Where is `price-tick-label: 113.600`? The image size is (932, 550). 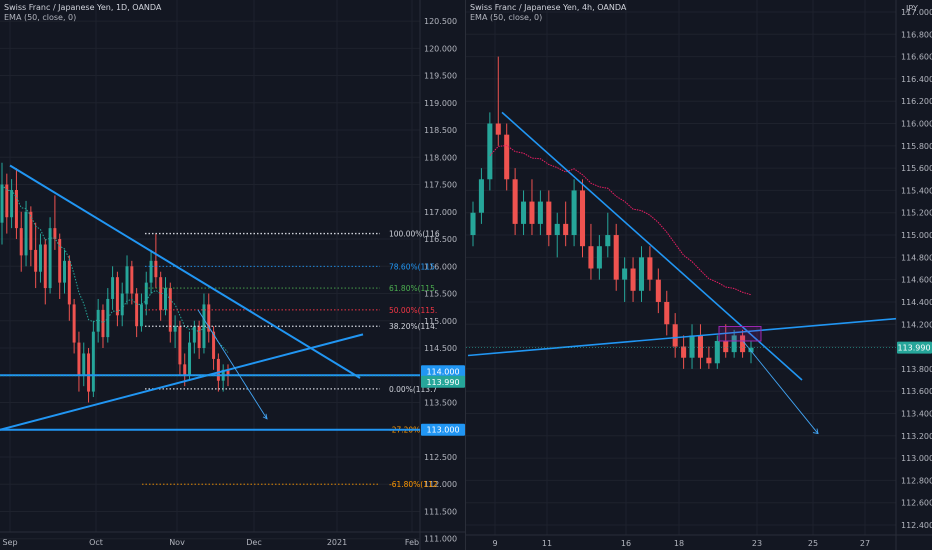 price-tick-label: 113.600 is located at coordinates (916, 391).